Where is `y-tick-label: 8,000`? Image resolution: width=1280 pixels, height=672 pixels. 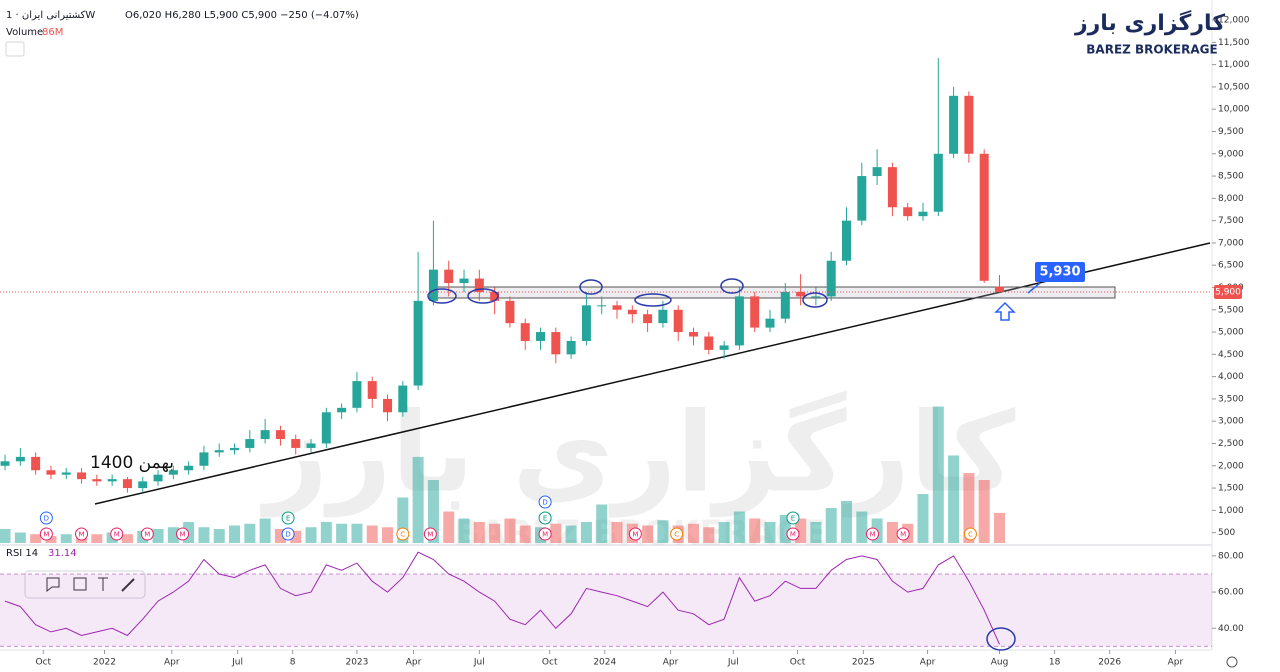 y-tick-label: 8,000 is located at coordinates (1231, 199).